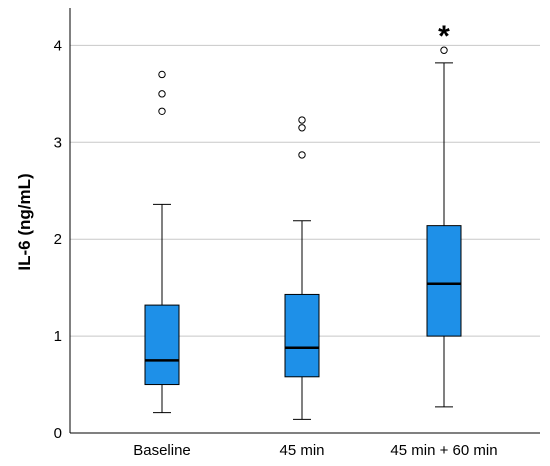  I want to click on y-tick-label: 0, so click(58, 433).